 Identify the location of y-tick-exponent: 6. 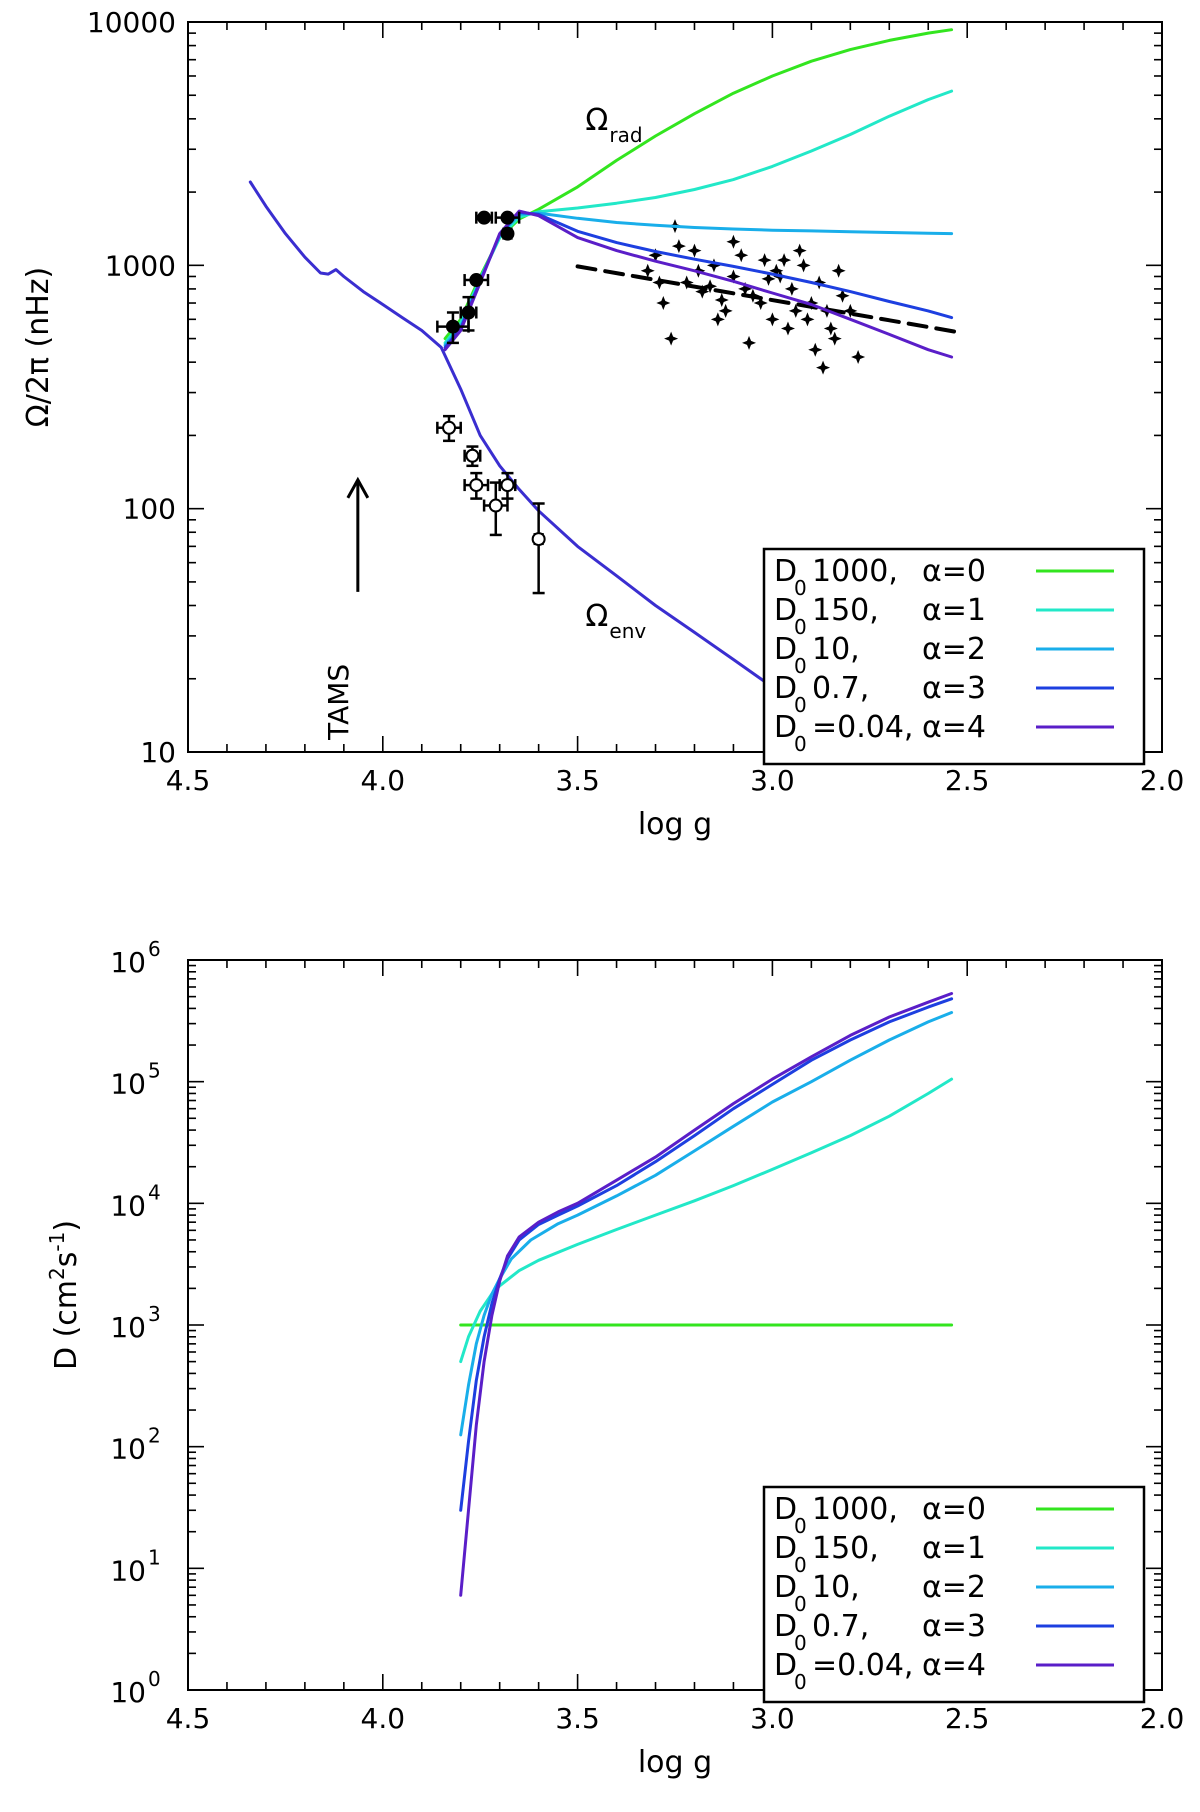
(154, 949).